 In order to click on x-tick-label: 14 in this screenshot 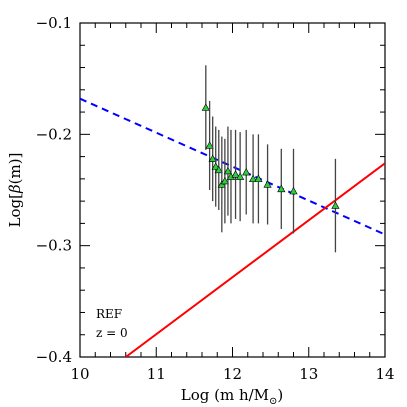, I will do `click(384, 374)`.